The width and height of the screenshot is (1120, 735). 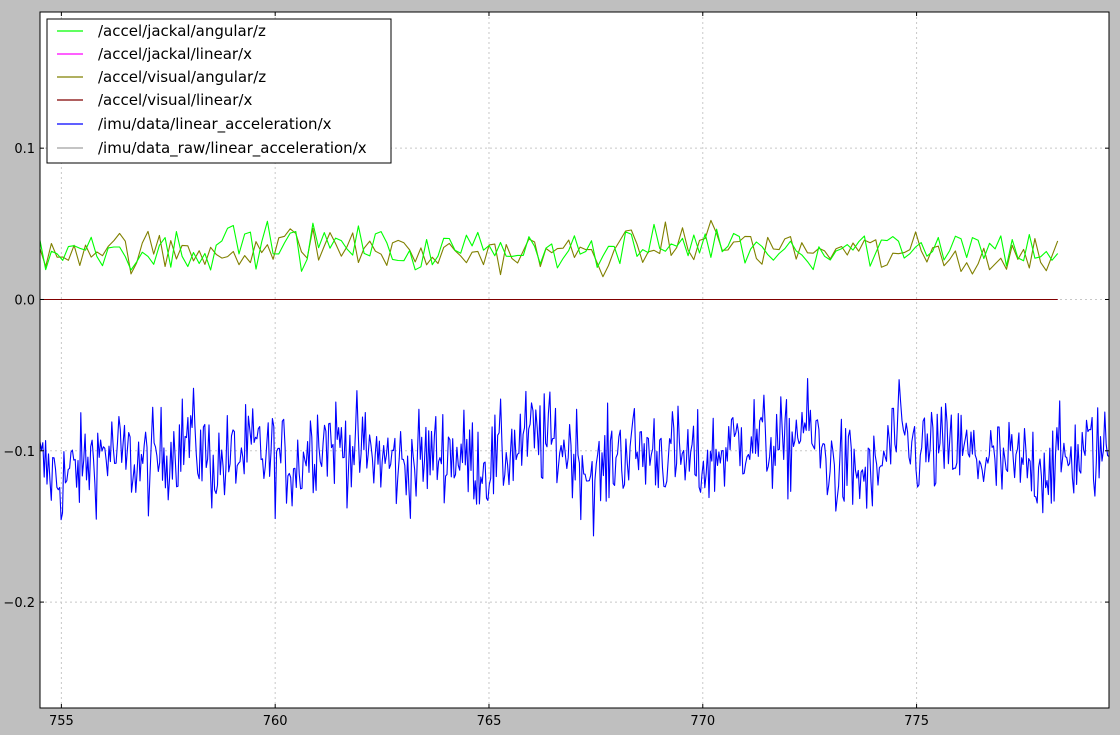 What do you see at coordinates (24, 300) in the screenshot?
I see `y-tick-label: 0.0` at bounding box center [24, 300].